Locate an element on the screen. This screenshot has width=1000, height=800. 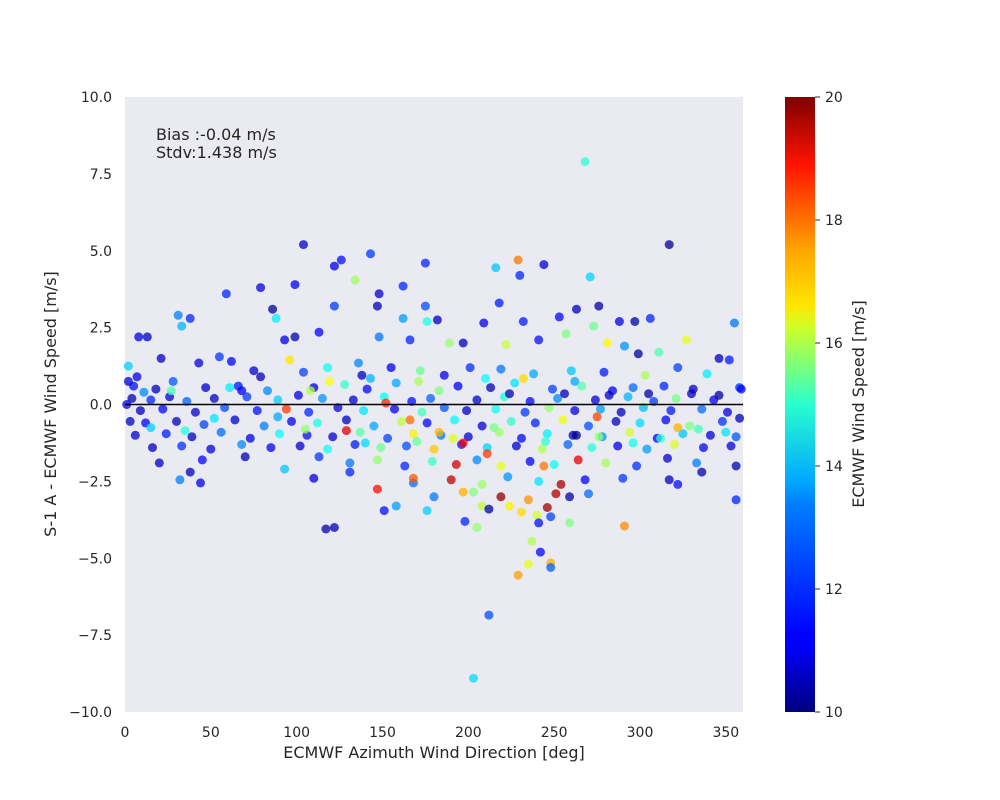
colorbar-label: ECMWF Wind Speed [m/s] is located at coordinates (858, 404).